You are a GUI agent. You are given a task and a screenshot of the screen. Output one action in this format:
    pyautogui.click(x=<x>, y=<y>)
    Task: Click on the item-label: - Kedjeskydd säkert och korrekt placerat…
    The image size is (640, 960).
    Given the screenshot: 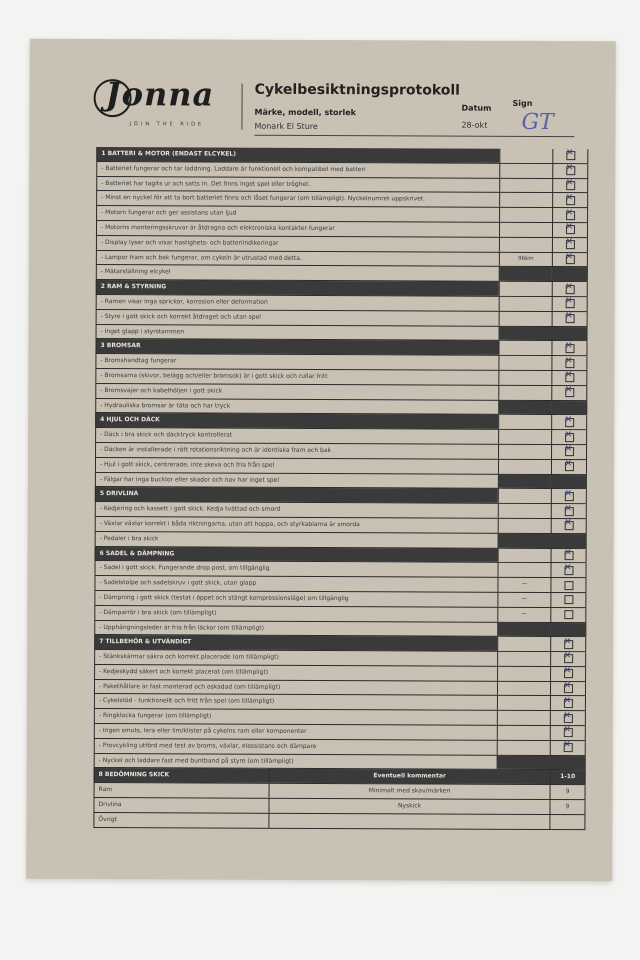 What is the action you would take?
    pyautogui.click(x=296, y=672)
    